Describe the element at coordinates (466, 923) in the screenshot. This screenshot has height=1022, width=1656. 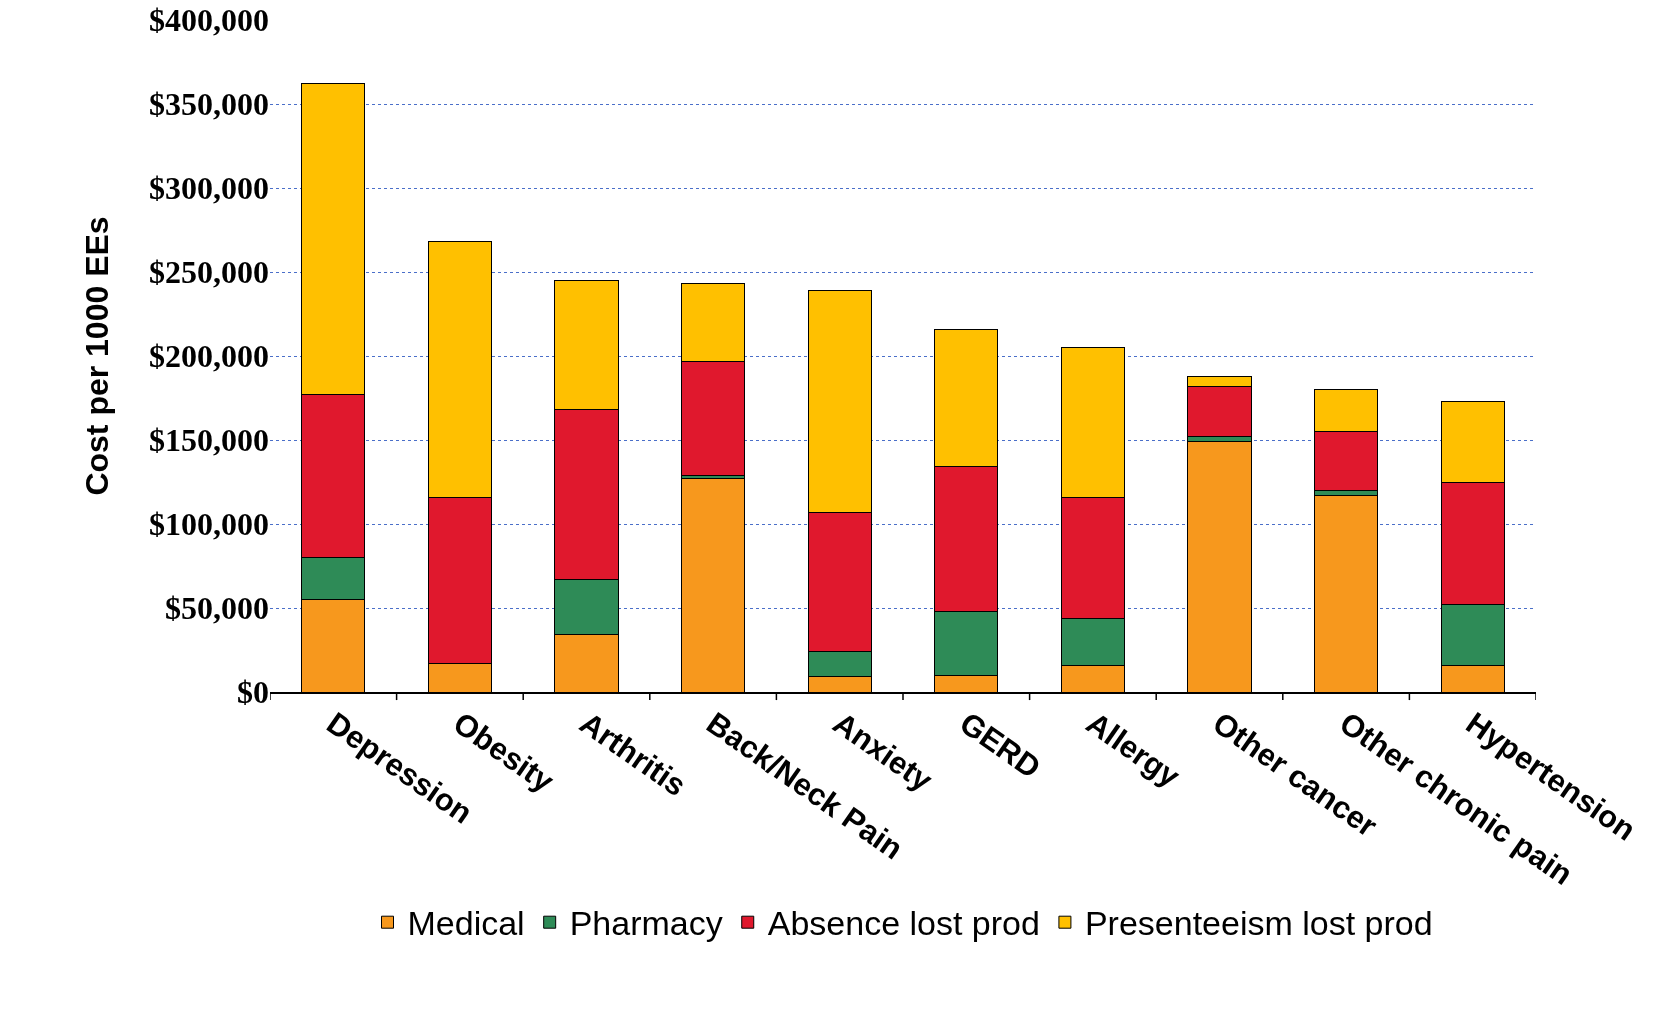
I see `legend-label: Medical` at that location.